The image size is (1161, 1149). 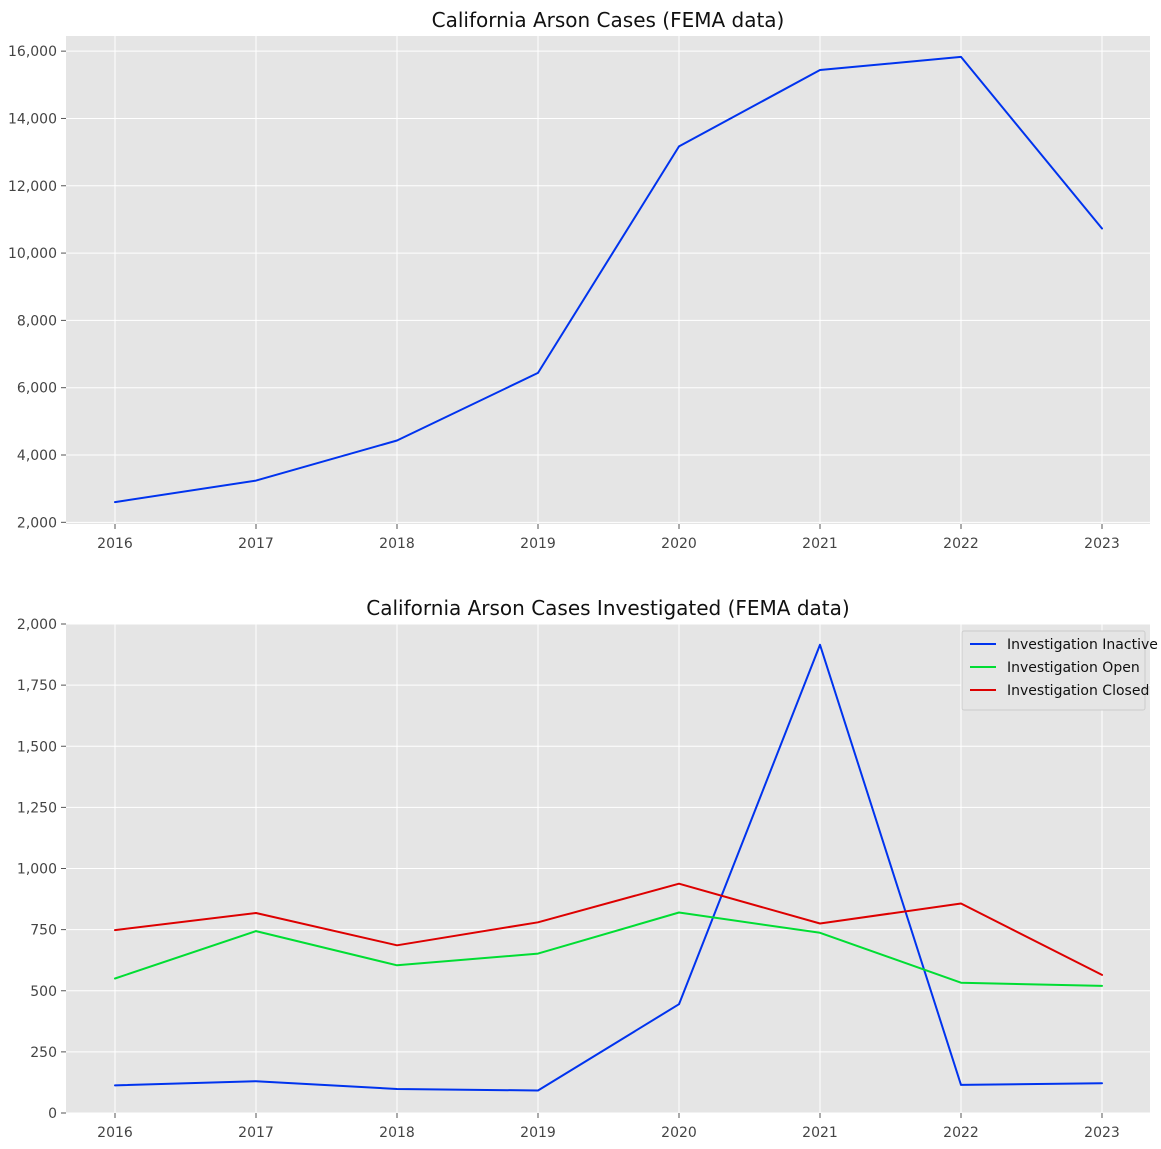 I want to click on y-tick-label: 6,000, so click(x=37, y=389).